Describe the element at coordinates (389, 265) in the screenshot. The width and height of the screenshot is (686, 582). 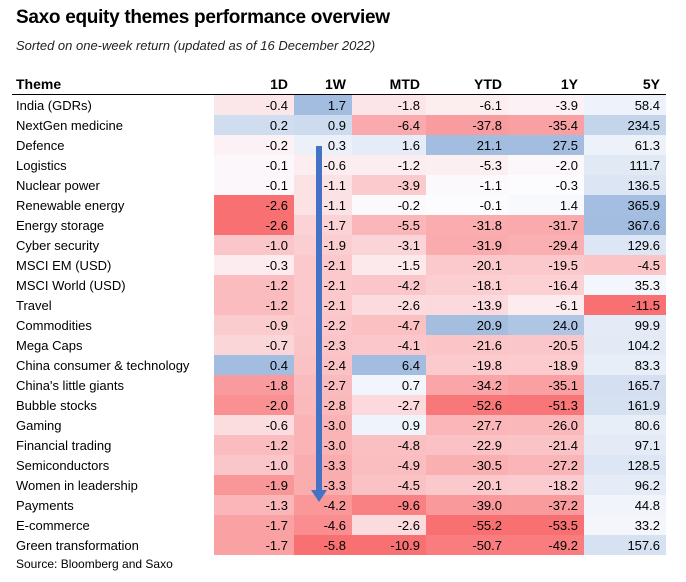
I see `value-cell-mtd: -1.5` at that location.